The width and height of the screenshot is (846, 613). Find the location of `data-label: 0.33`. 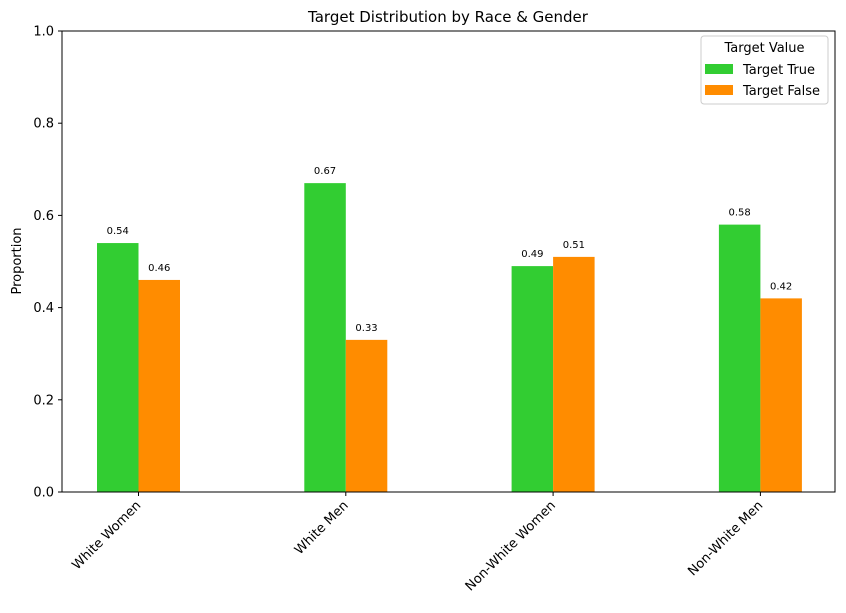

data-label: 0.33 is located at coordinates (366, 328).